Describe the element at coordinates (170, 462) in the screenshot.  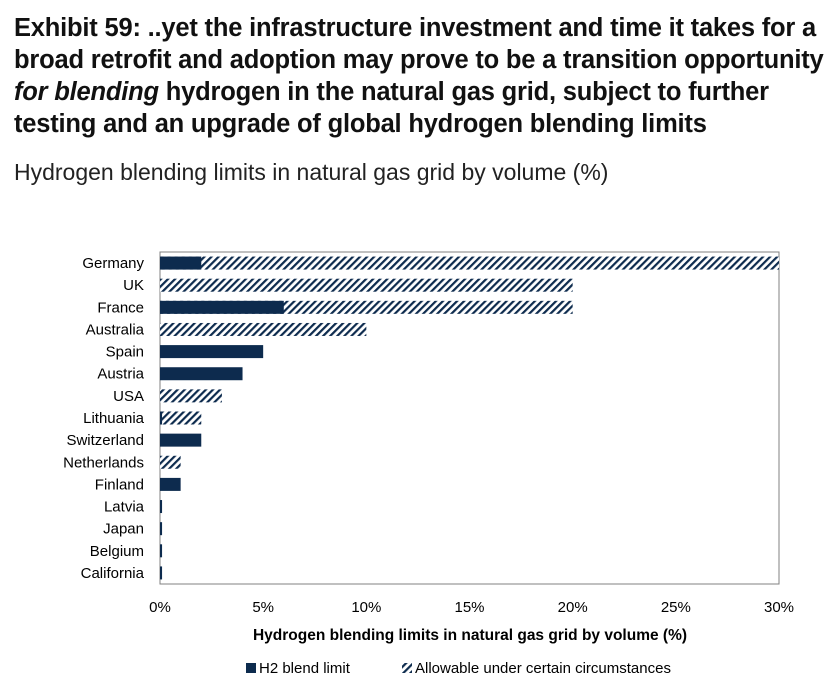
I see `bar-allowable-netherlands` at that location.